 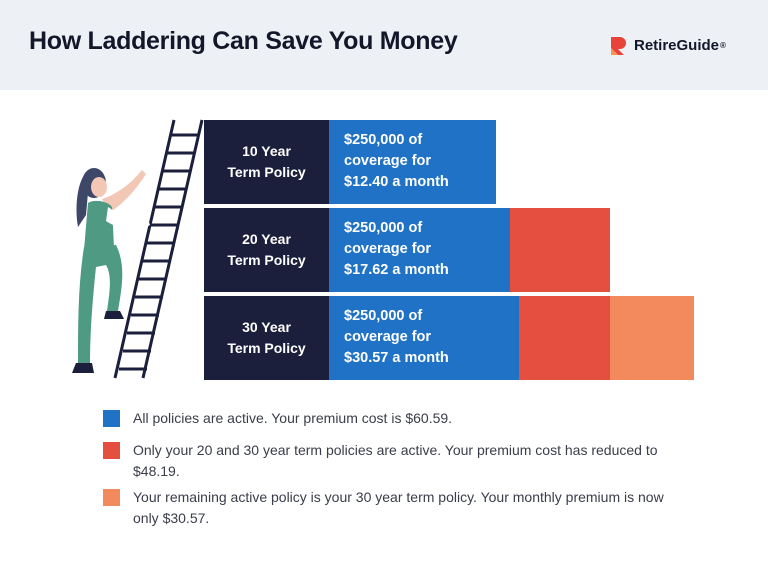 I want to click on page-title: How Laddering Can Save You Money, so click(x=243, y=41).